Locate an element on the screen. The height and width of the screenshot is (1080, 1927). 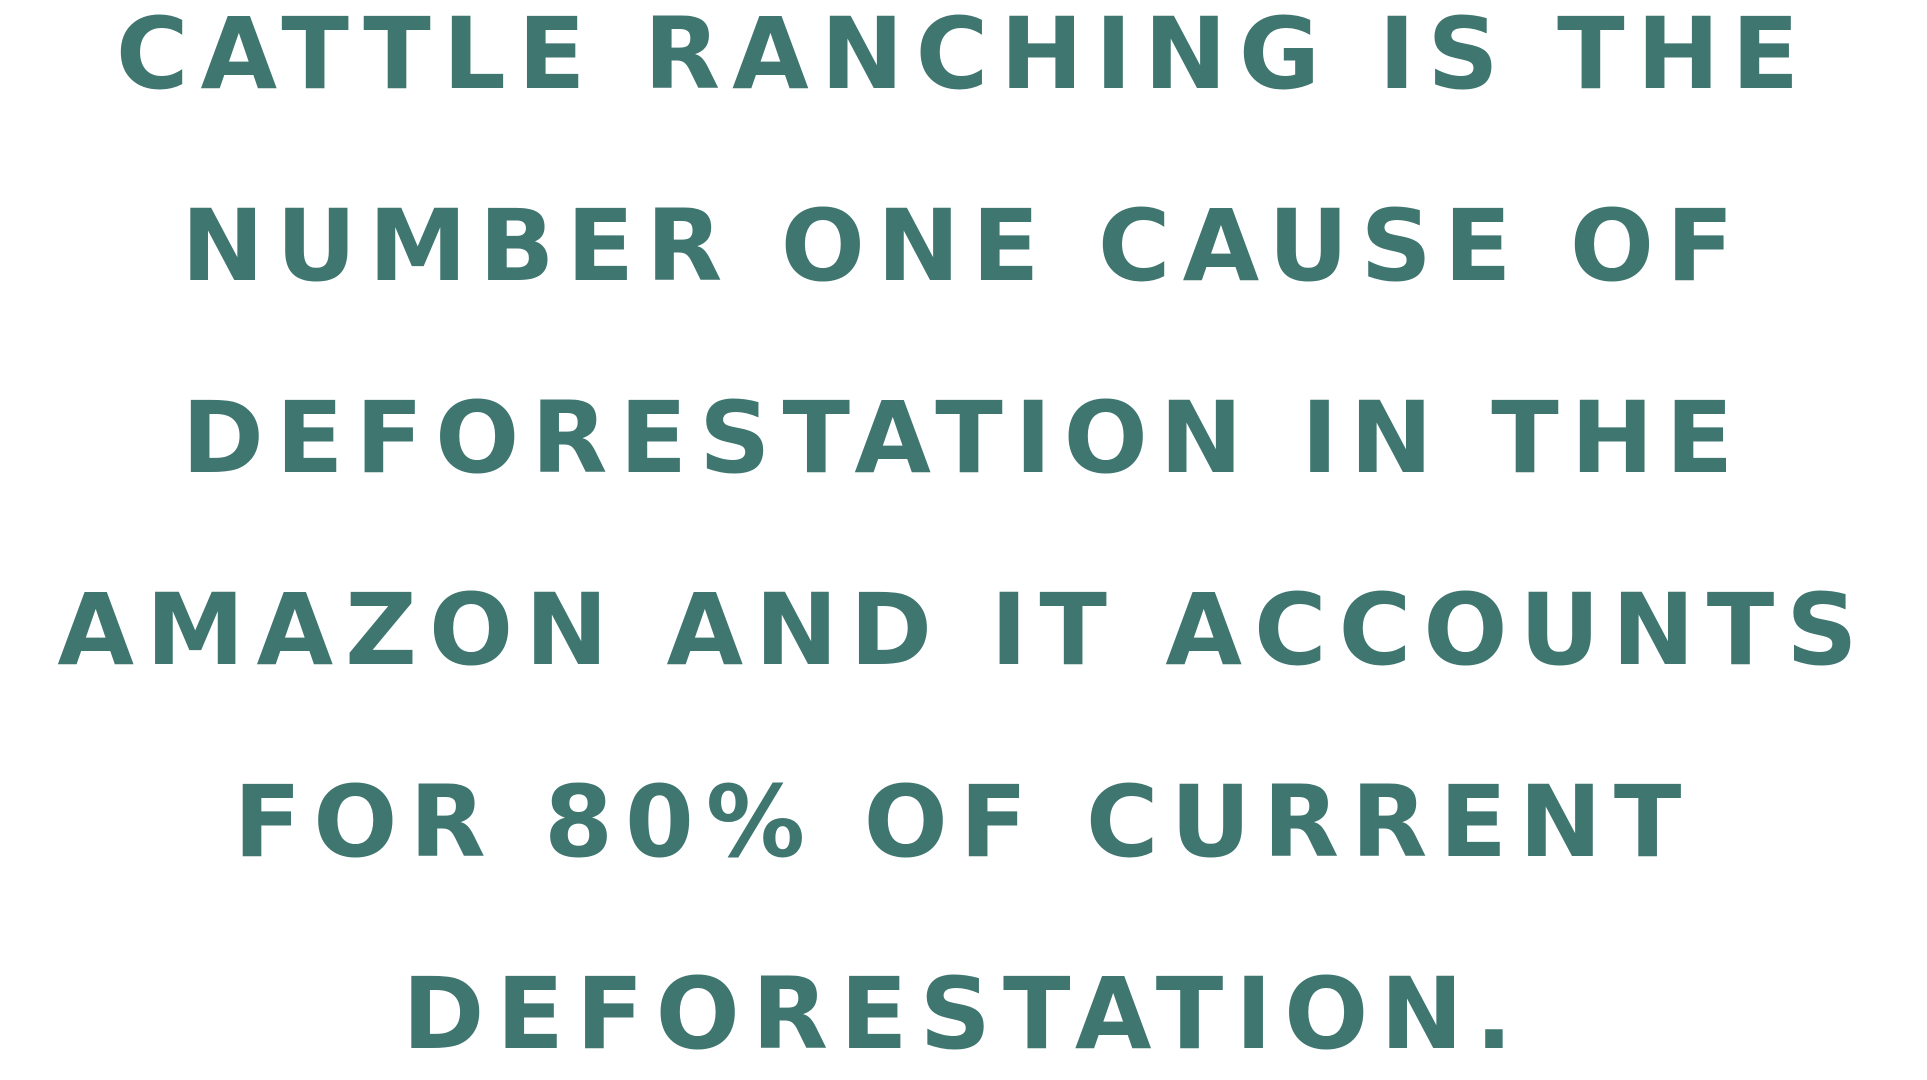
statement-line-2: NUMBER ONE CAUSE OF is located at coordinates (963, 246).